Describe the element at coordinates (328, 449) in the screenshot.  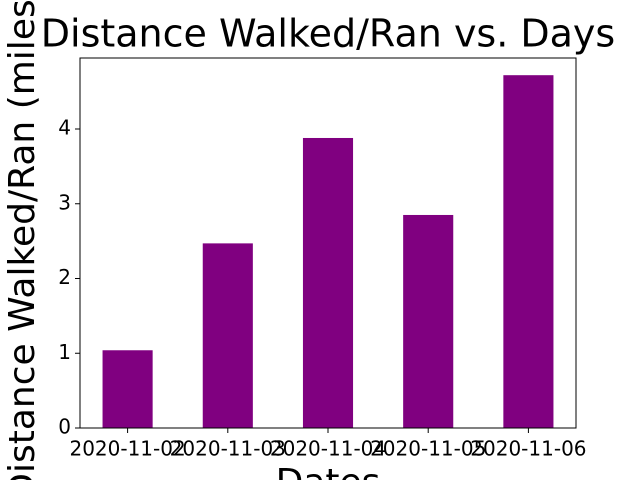
I see `x-tick-label: 2020-11-04` at that location.